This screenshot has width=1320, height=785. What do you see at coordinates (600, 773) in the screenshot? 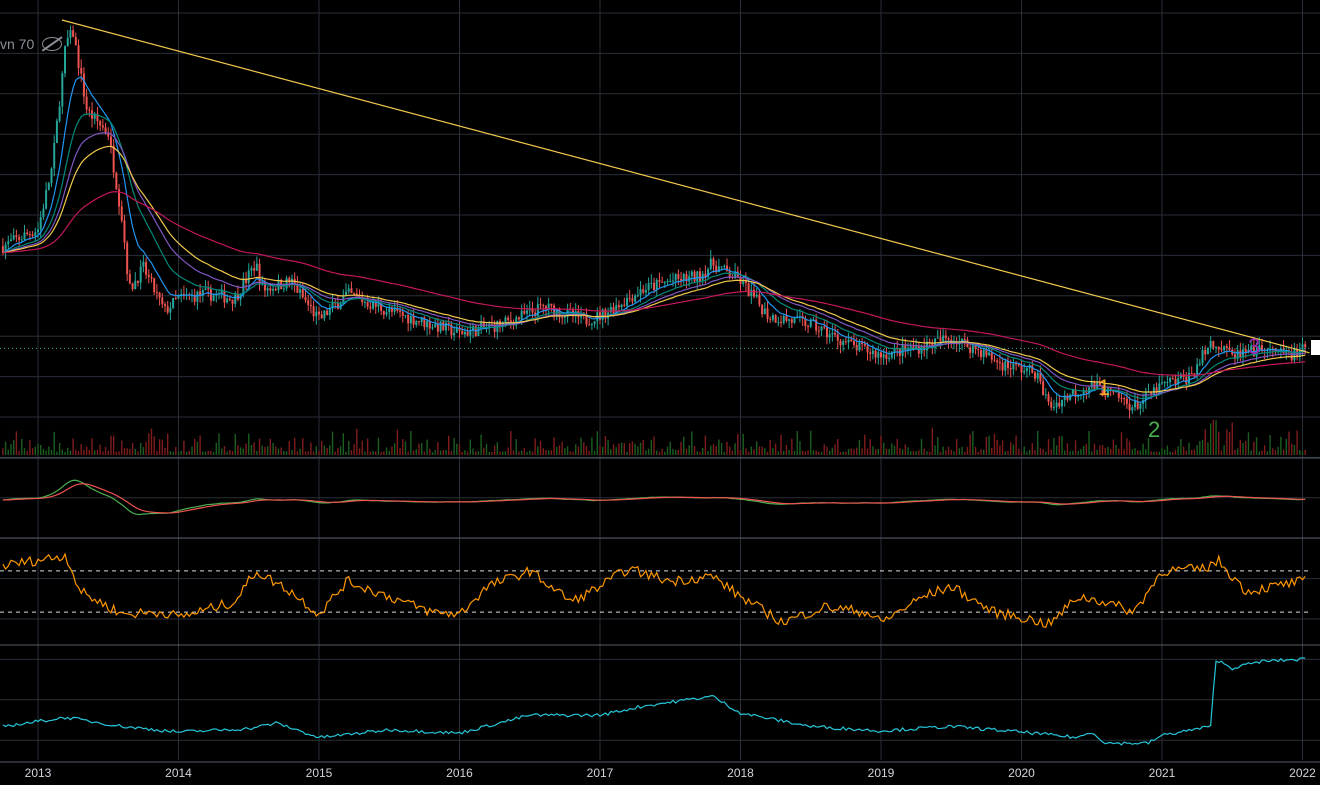
I see `x-tick-label: 2017` at bounding box center [600, 773].